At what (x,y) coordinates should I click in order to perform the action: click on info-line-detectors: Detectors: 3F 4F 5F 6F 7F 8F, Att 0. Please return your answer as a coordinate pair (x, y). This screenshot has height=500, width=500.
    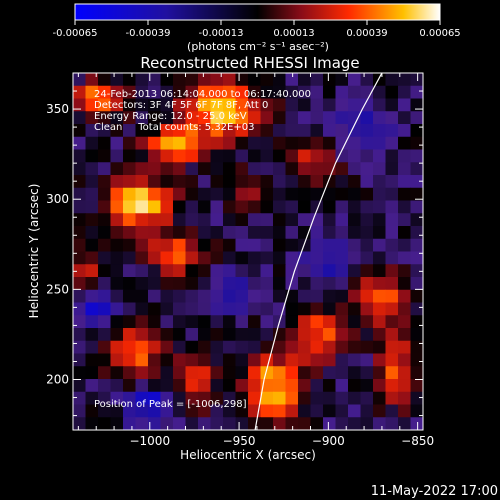
    Looking at the image, I should click on (181, 105).